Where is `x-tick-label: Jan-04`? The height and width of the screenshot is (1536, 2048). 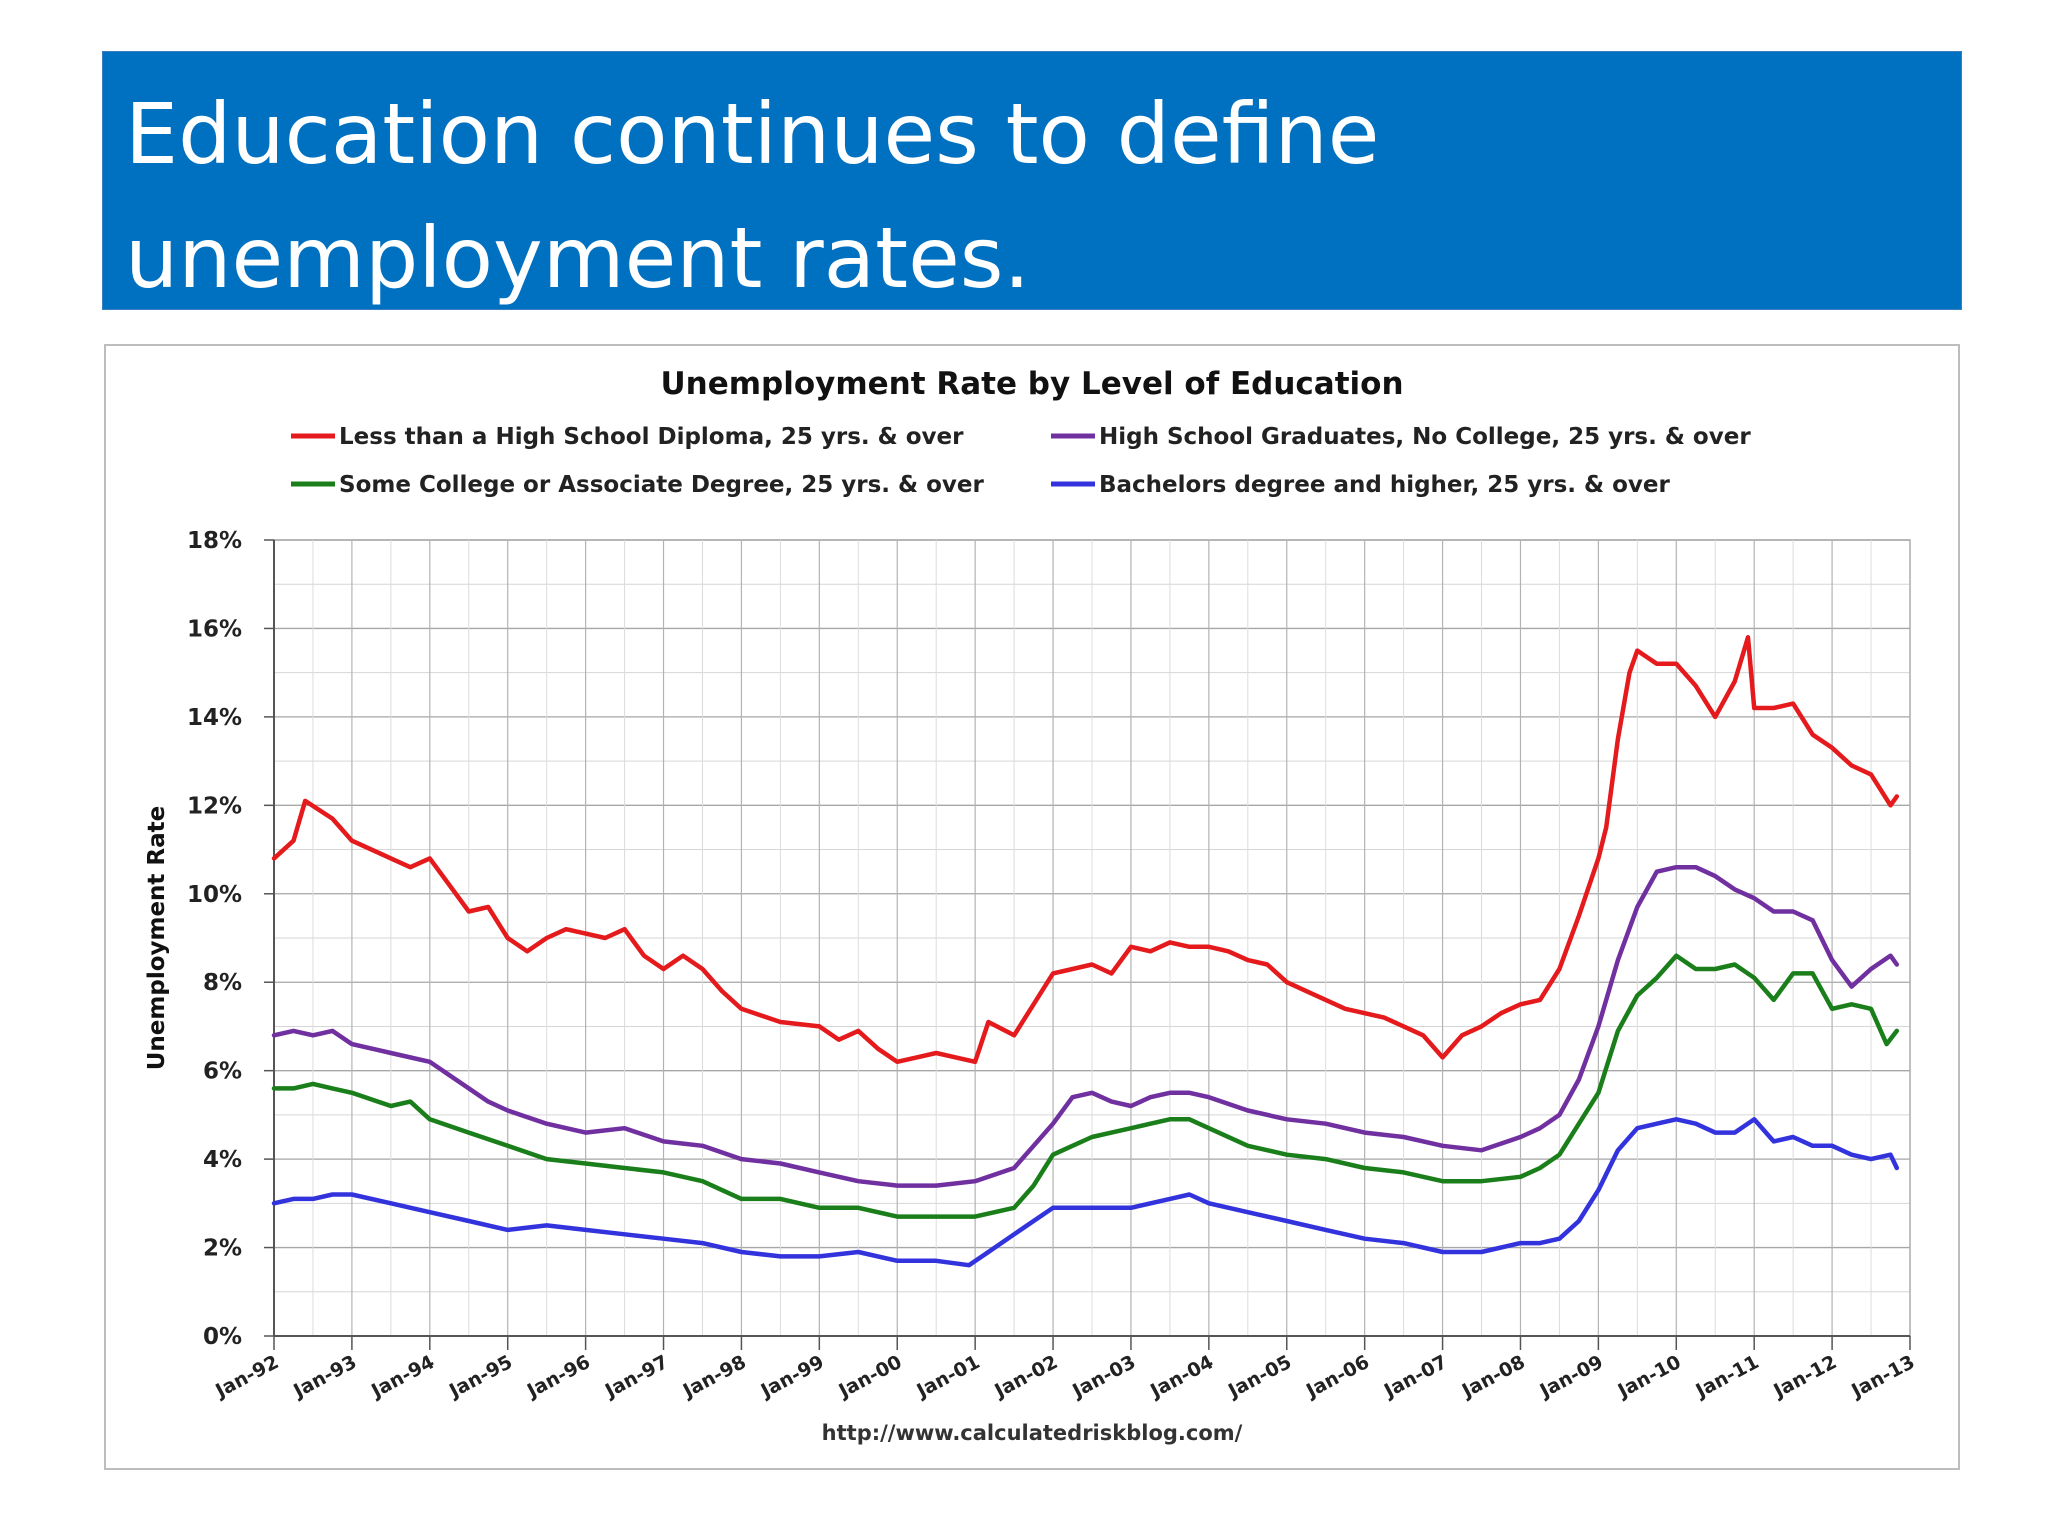 x-tick-label: Jan-04 is located at coordinates (1181, 1377).